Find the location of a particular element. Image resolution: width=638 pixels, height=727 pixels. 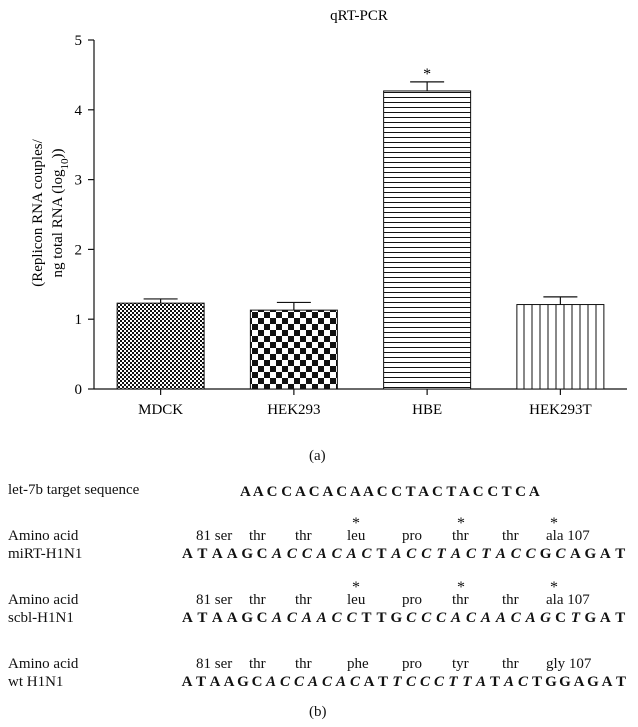

amino-acid-residue: phe is located at coordinates (358, 664).